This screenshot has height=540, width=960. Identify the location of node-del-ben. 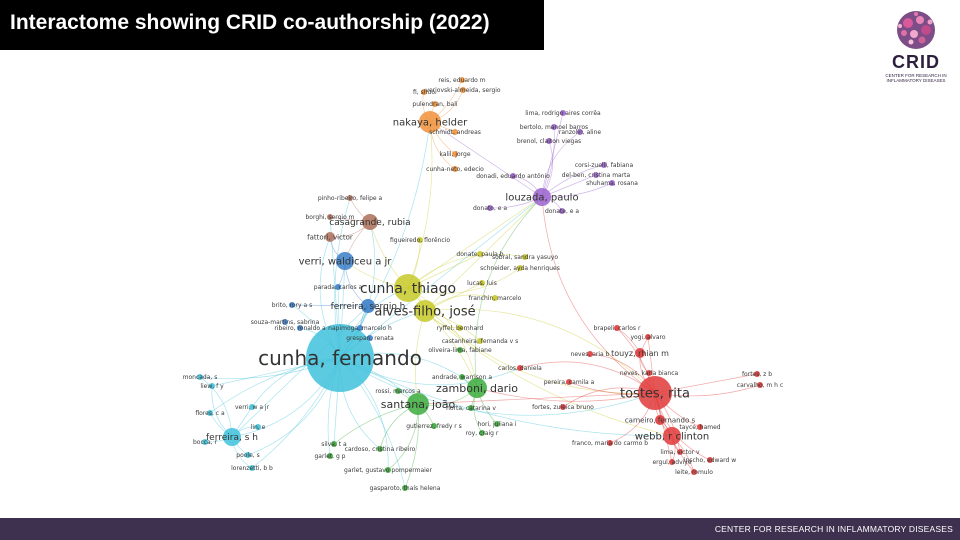
(596, 175).